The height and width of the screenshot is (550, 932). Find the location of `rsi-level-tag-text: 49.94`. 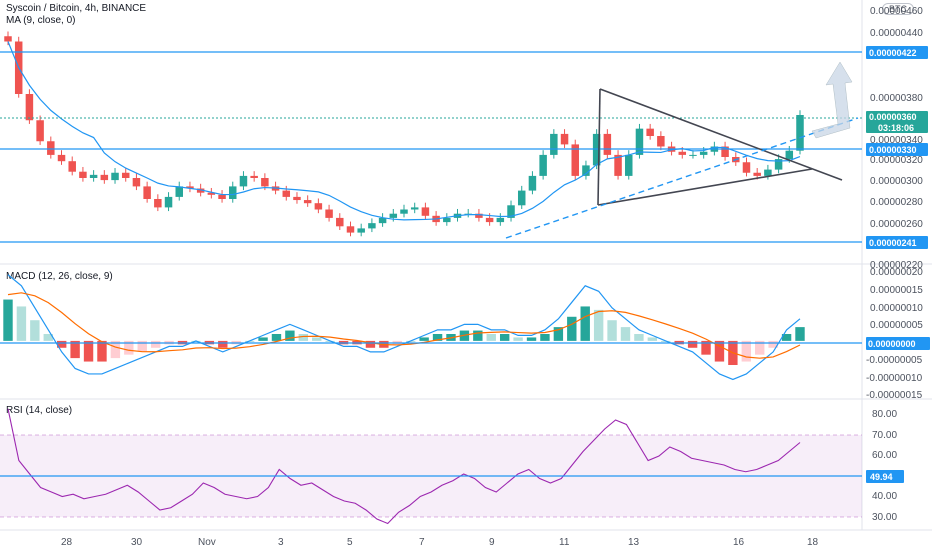

rsi-level-tag-text: 49.94 is located at coordinates (881, 477).